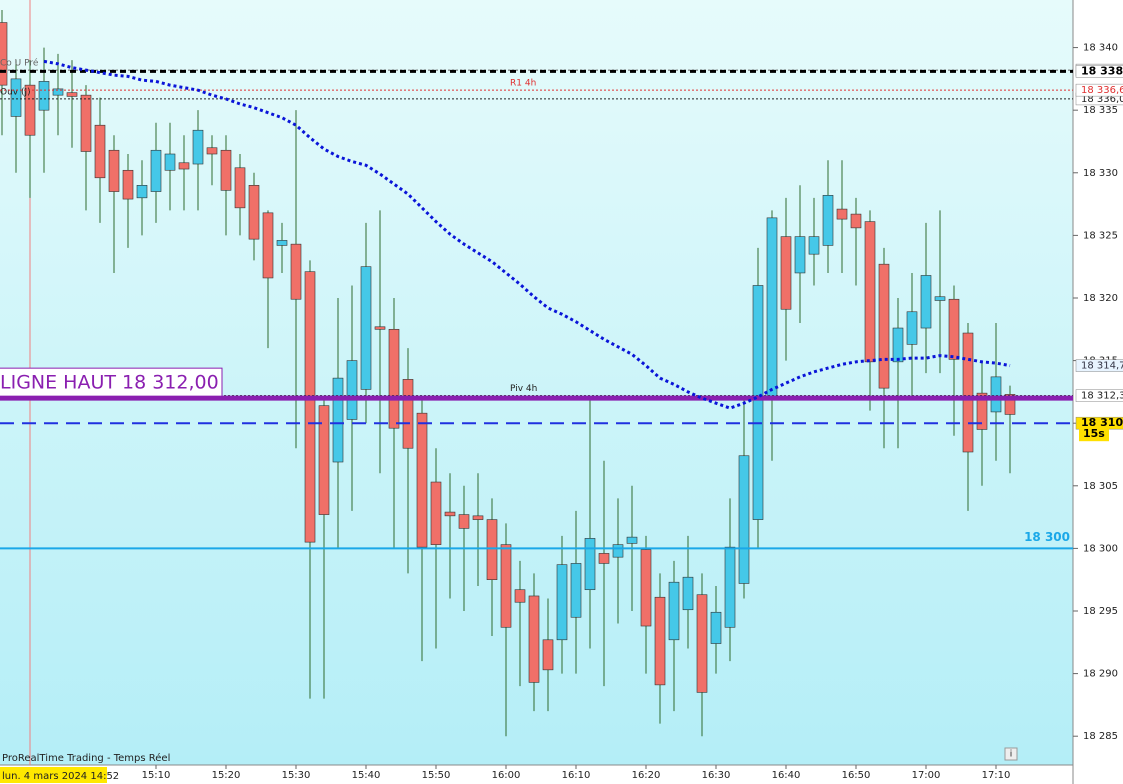  Describe the element at coordinates (19, 63) in the screenshot. I see `level-name: Co U Pré` at that location.